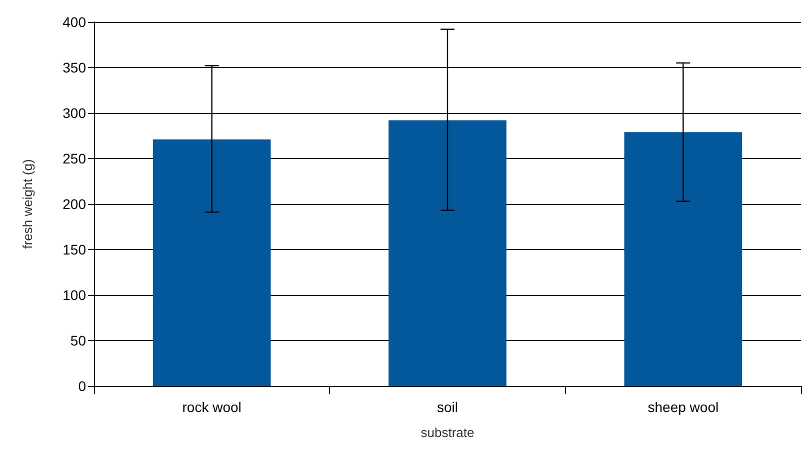 This screenshot has height=452, width=810. What do you see at coordinates (447, 407) in the screenshot?
I see `x-tick-label: soil` at bounding box center [447, 407].